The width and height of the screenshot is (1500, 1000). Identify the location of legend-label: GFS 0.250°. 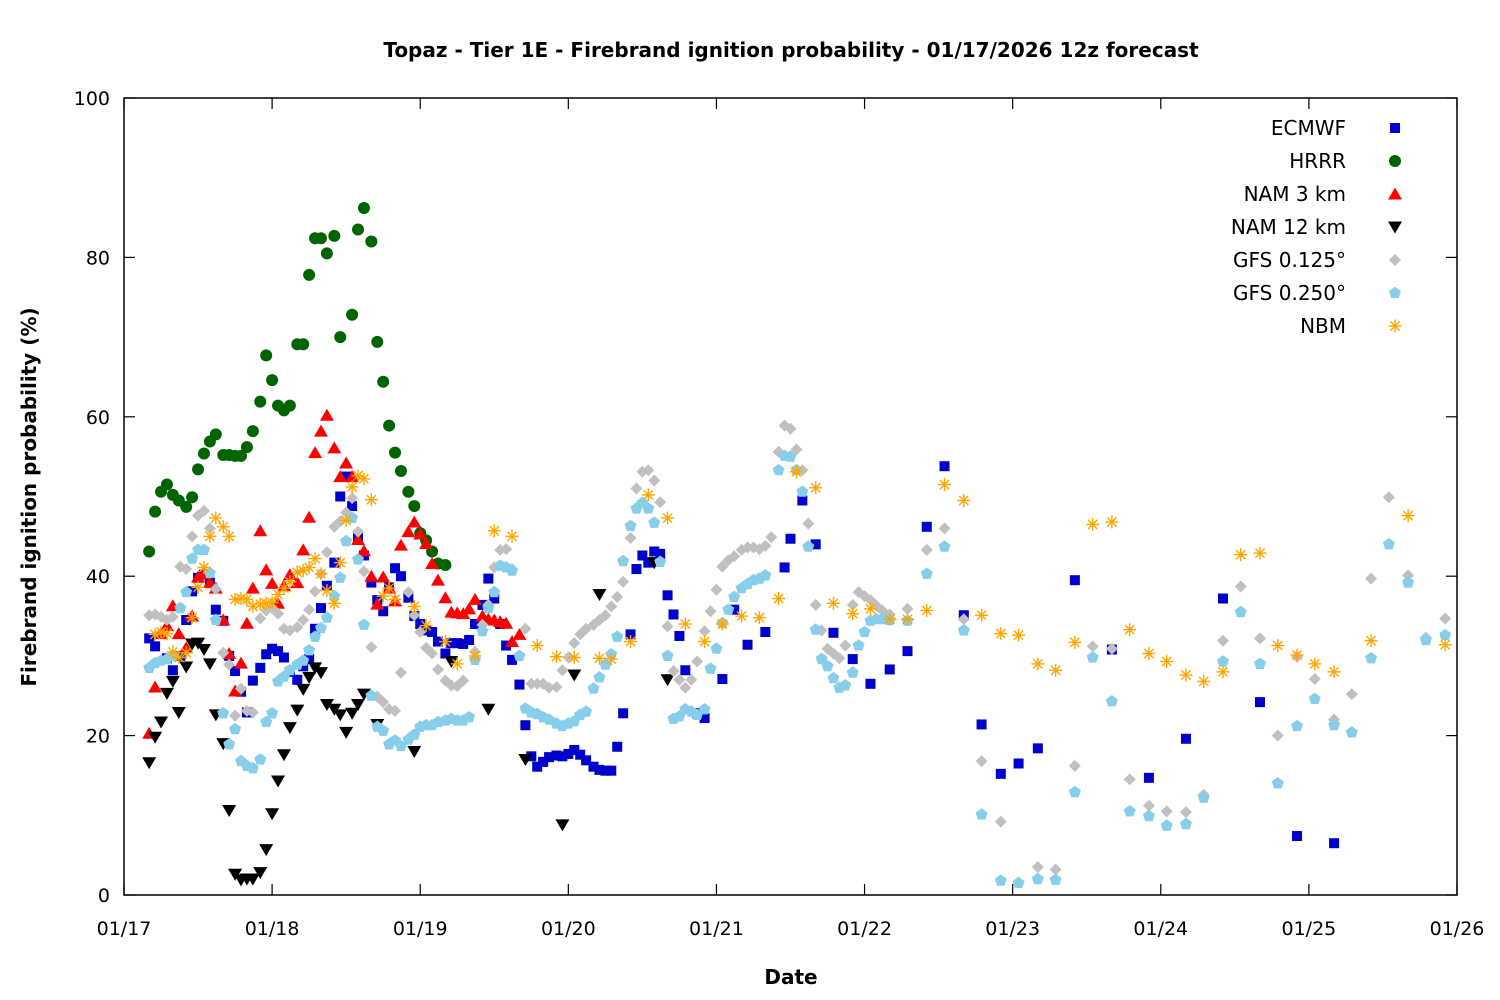
(1289, 293).